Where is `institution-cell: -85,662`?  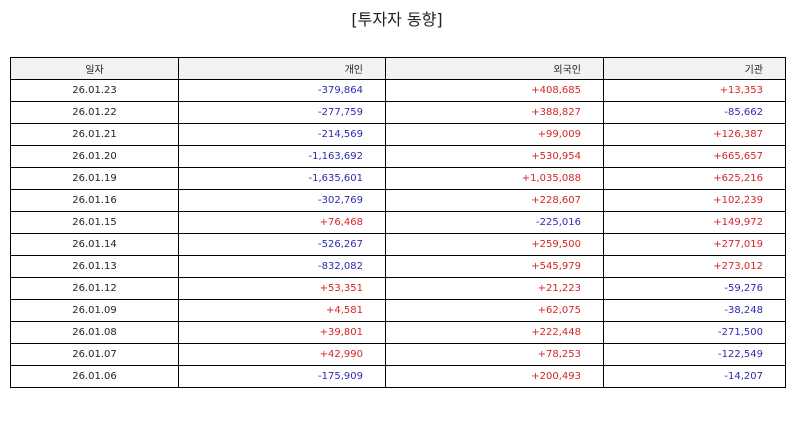
institution-cell: -85,662 is located at coordinates (694, 112).